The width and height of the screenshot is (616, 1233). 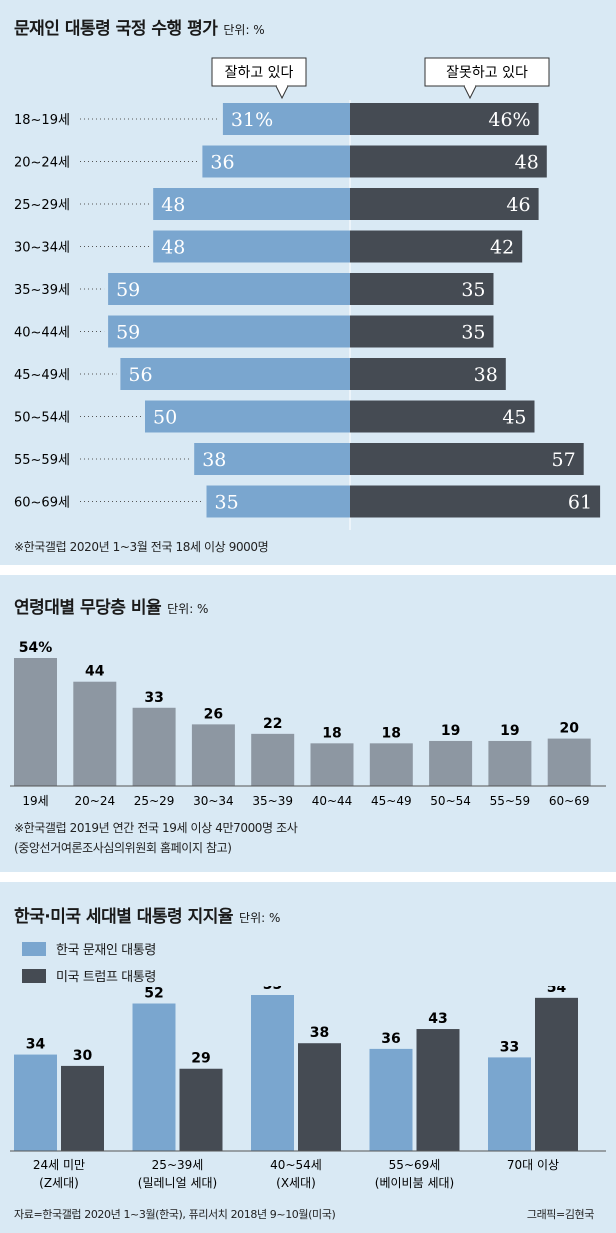 I want to click on positive-label: 잘하고 있다, so click(x=259, y=73).